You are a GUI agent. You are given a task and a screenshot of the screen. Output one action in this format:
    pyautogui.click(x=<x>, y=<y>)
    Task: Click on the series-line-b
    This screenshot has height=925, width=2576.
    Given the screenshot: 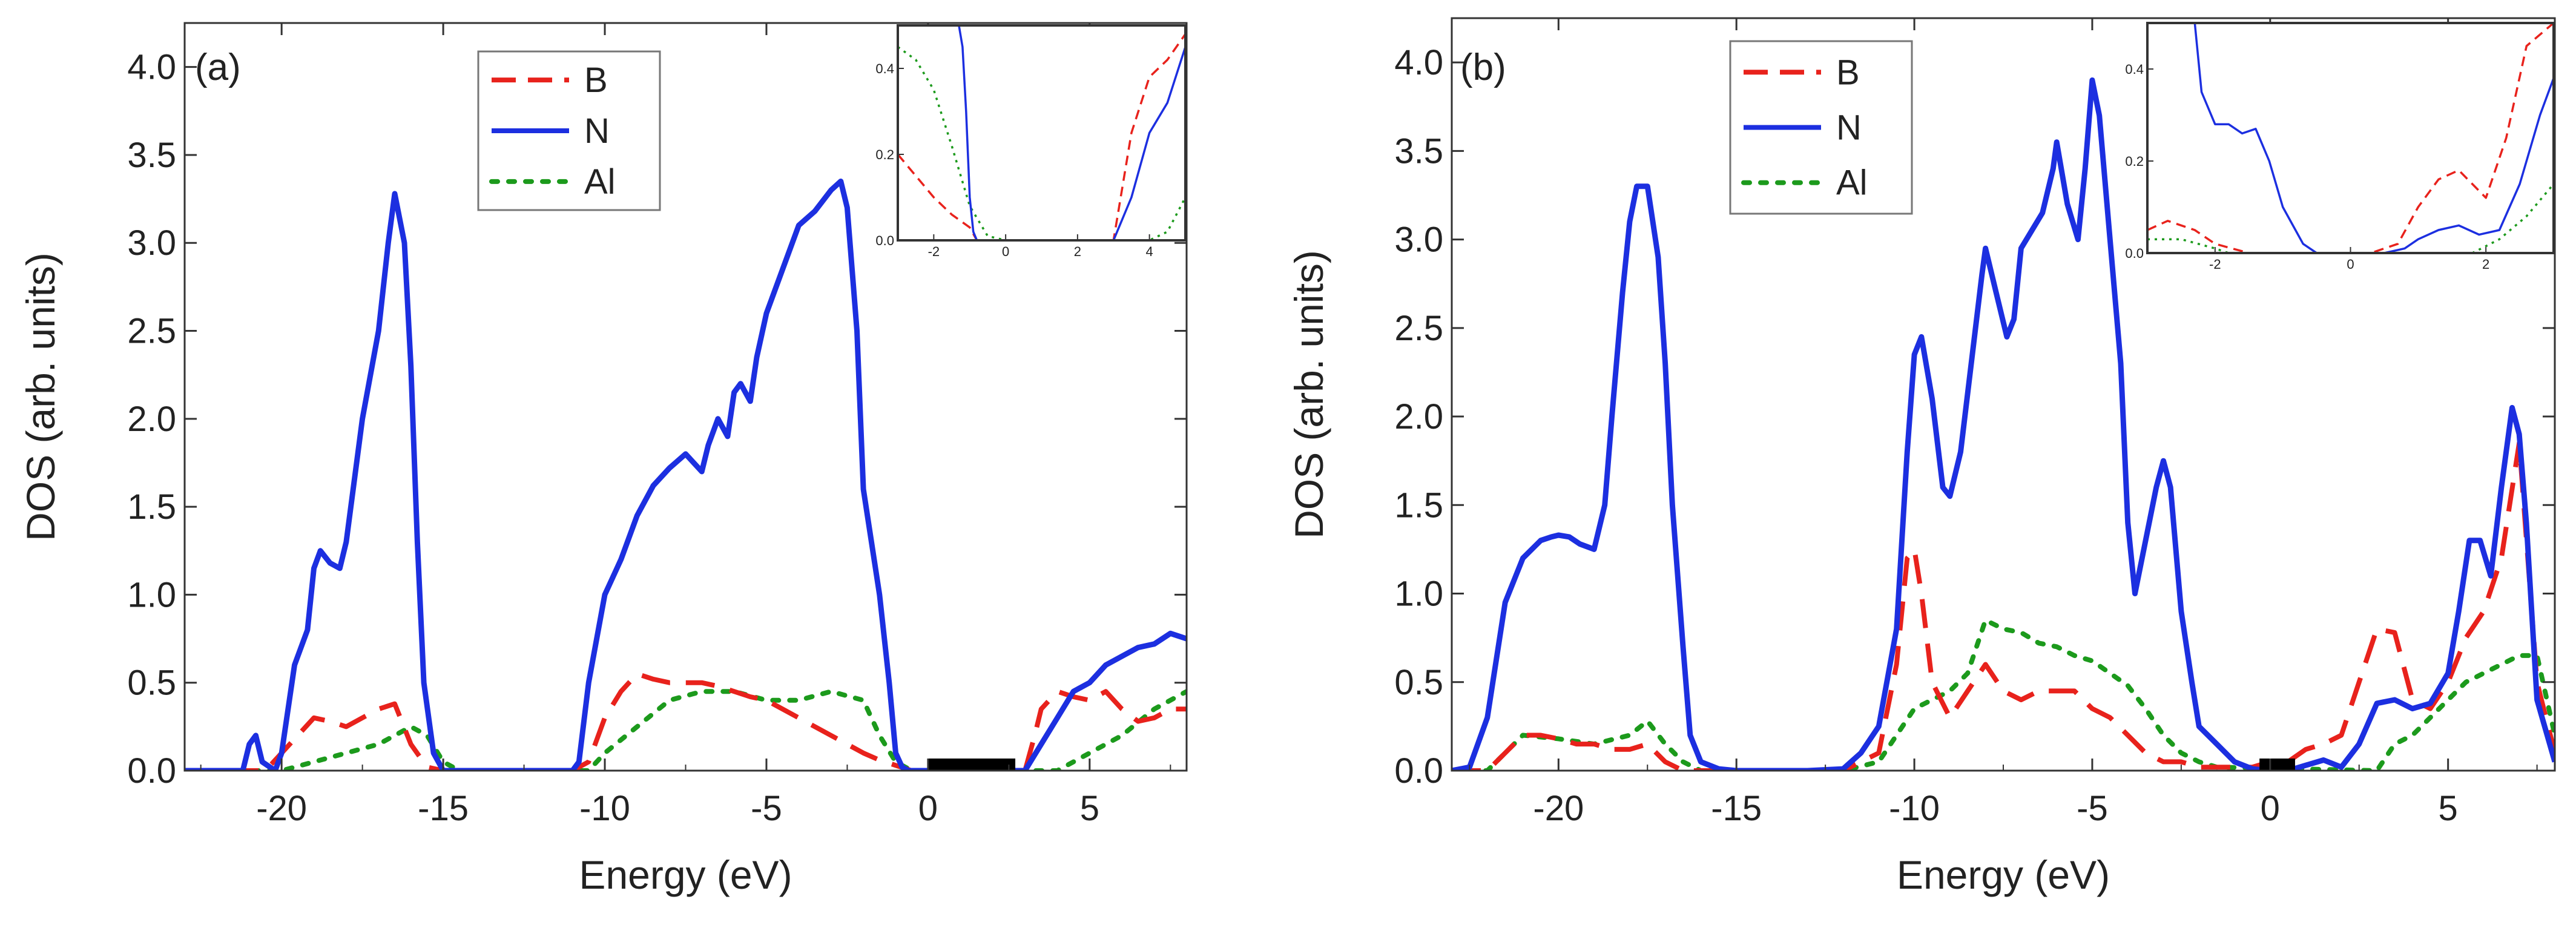 What is the action you would take?
    pyautogui.click(x=686, y=721)
    